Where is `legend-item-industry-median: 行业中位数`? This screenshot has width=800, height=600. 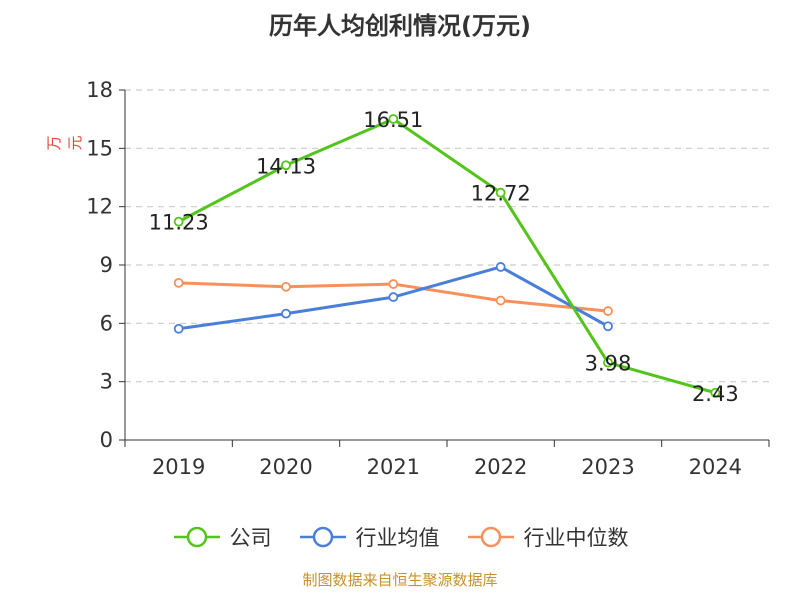 legend-item-industry-median: 行业中位数 is located at coordinates (547, 537).